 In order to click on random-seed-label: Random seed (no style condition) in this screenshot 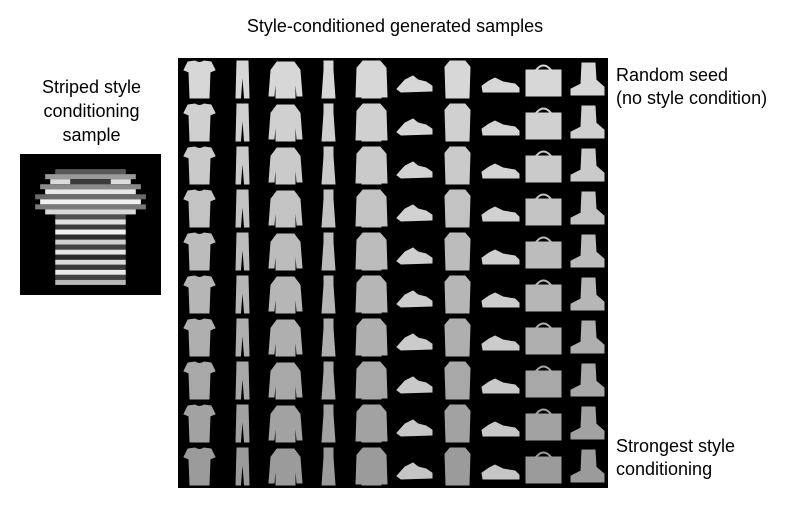, I will do `click(691, 87)`.